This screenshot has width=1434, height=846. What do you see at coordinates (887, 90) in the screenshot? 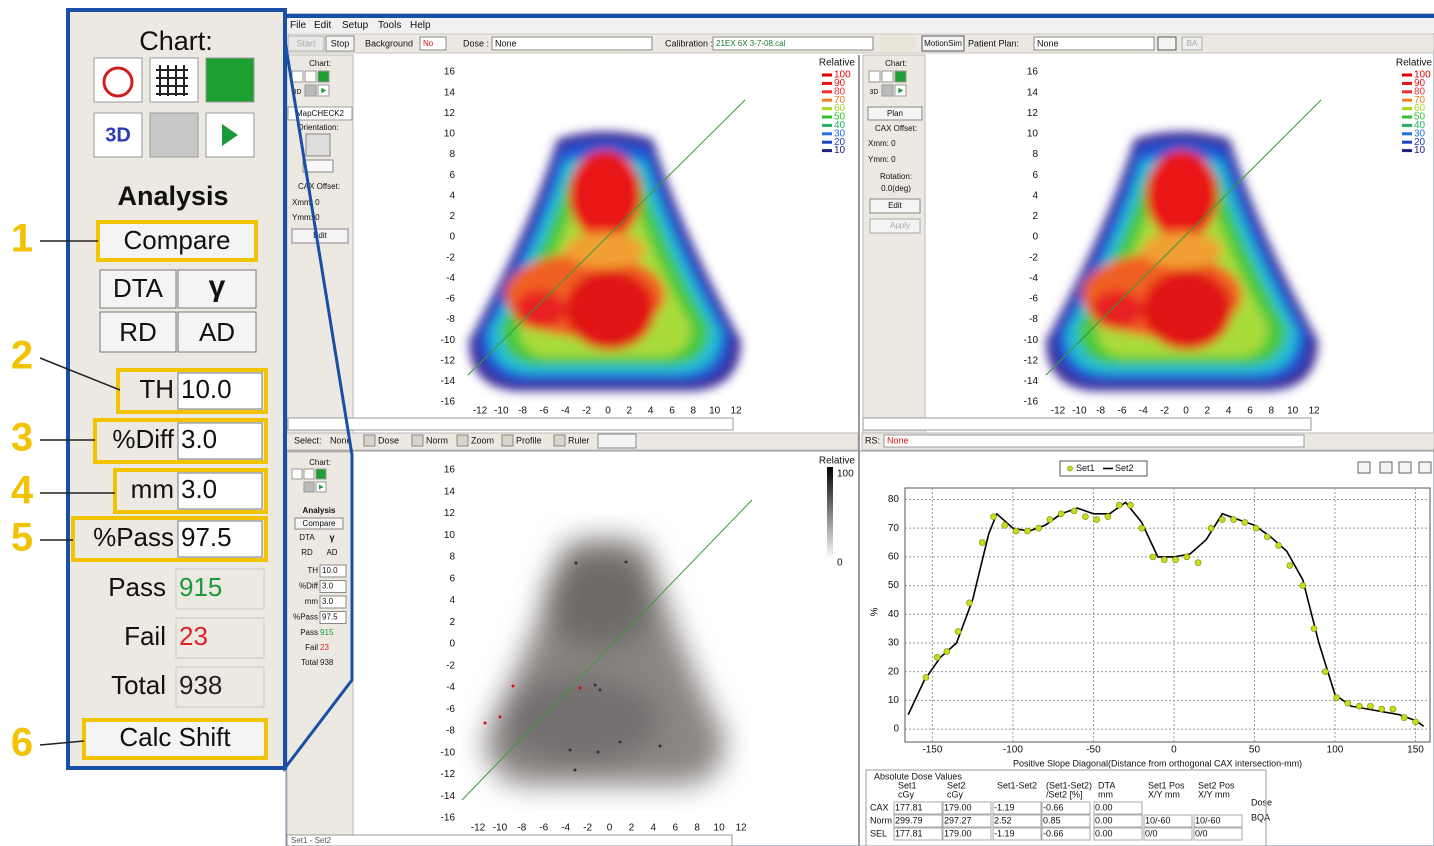
I see `icon` at bounding box center [887, 90].